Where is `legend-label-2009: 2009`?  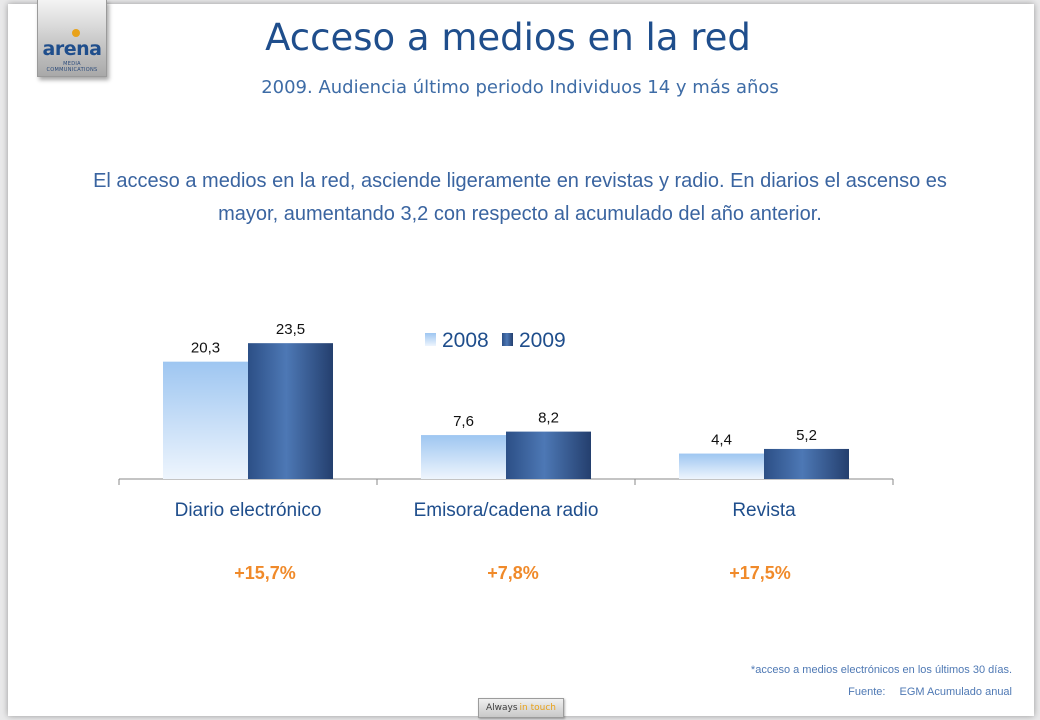 legend-label-2009: 2009 is located at coordinates (542, 340).